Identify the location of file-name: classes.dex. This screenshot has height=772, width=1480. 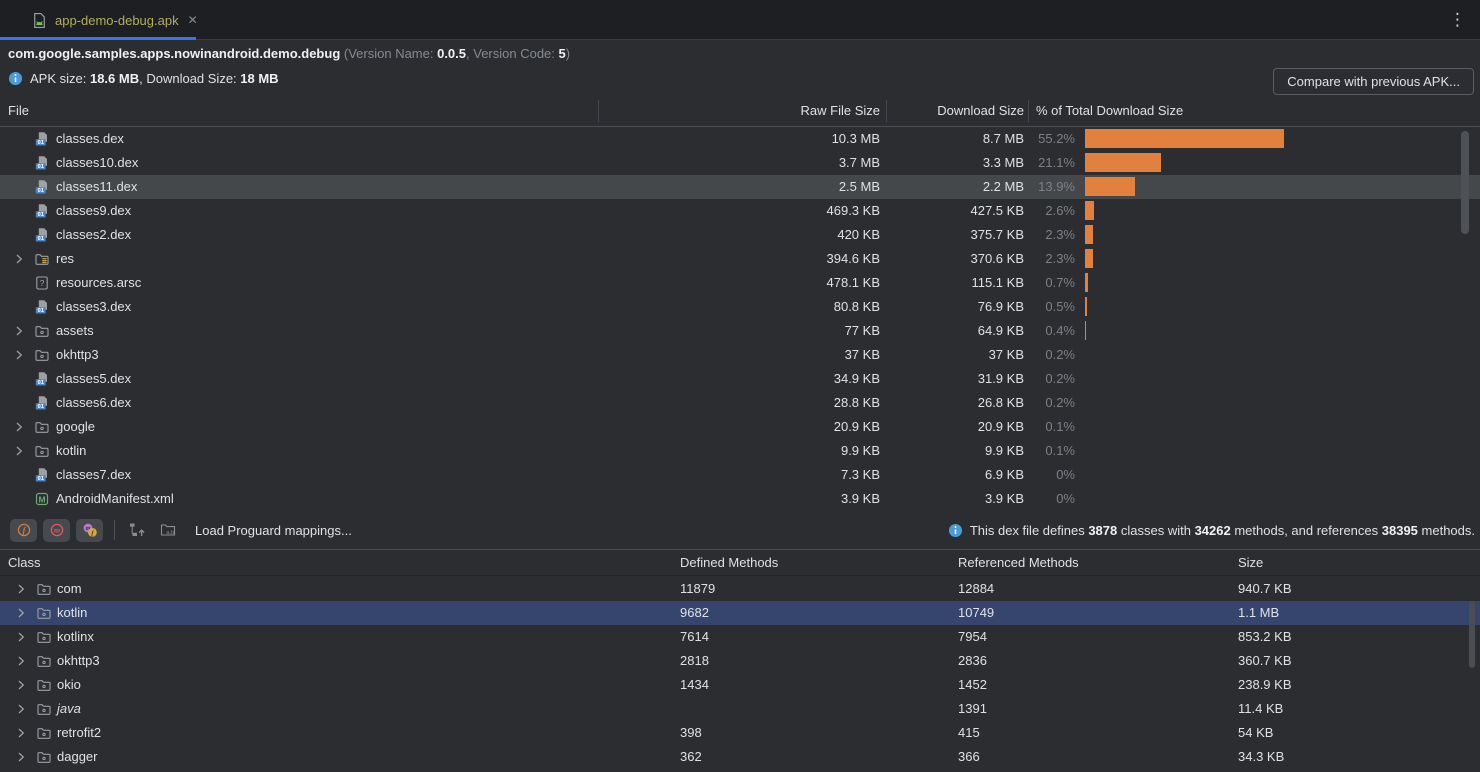
(90, 138).